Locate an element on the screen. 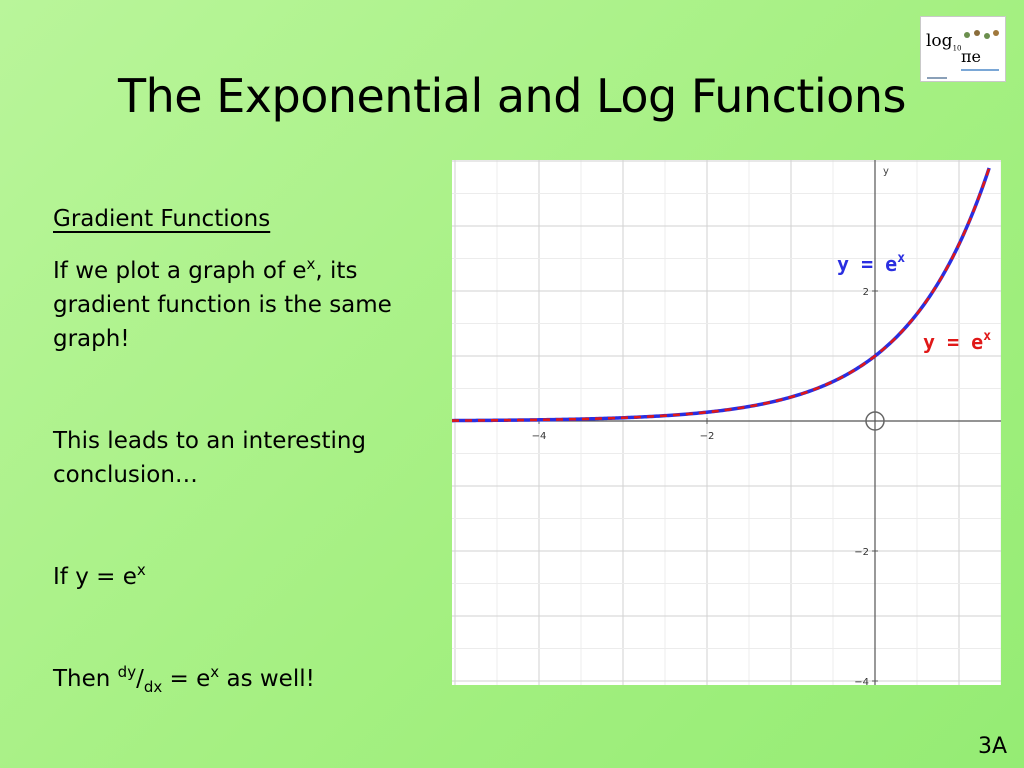 The width and height of the screenshot is (1024, 768). curve-label-red: y = ex is located at coordinates (957, 341).